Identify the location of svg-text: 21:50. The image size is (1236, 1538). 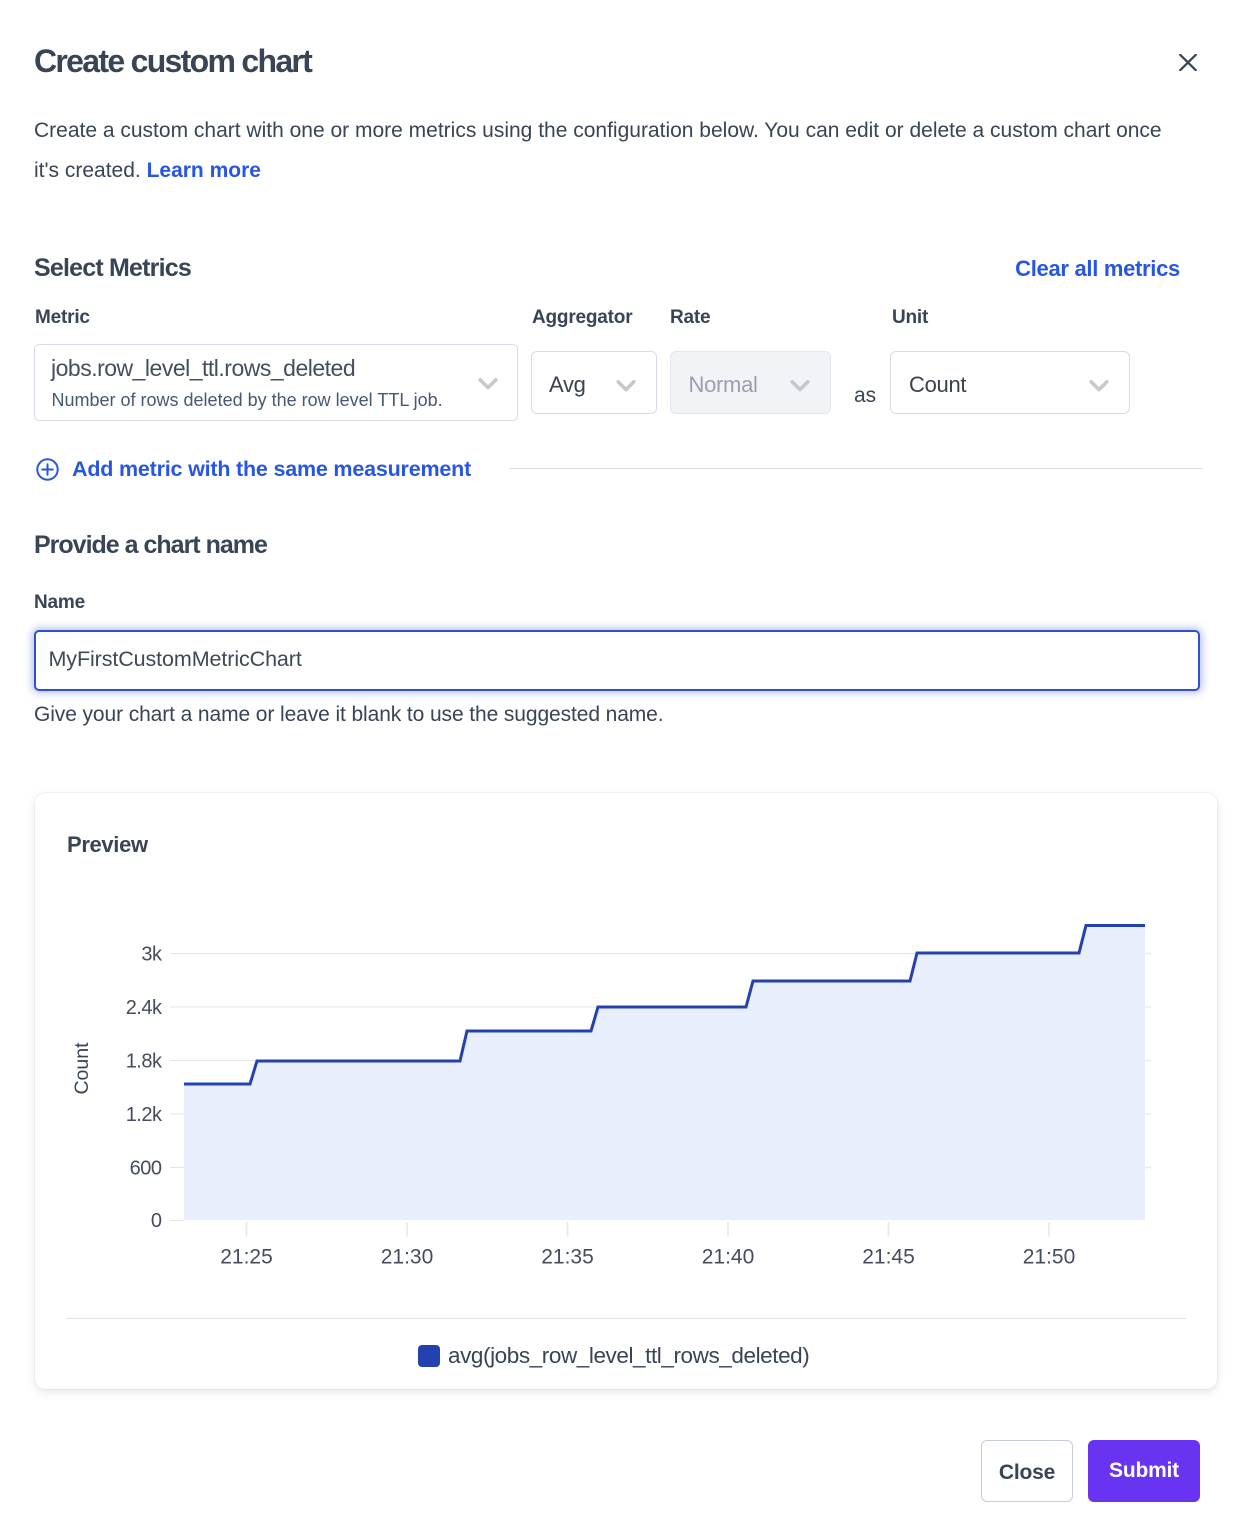
(1049, 1257).